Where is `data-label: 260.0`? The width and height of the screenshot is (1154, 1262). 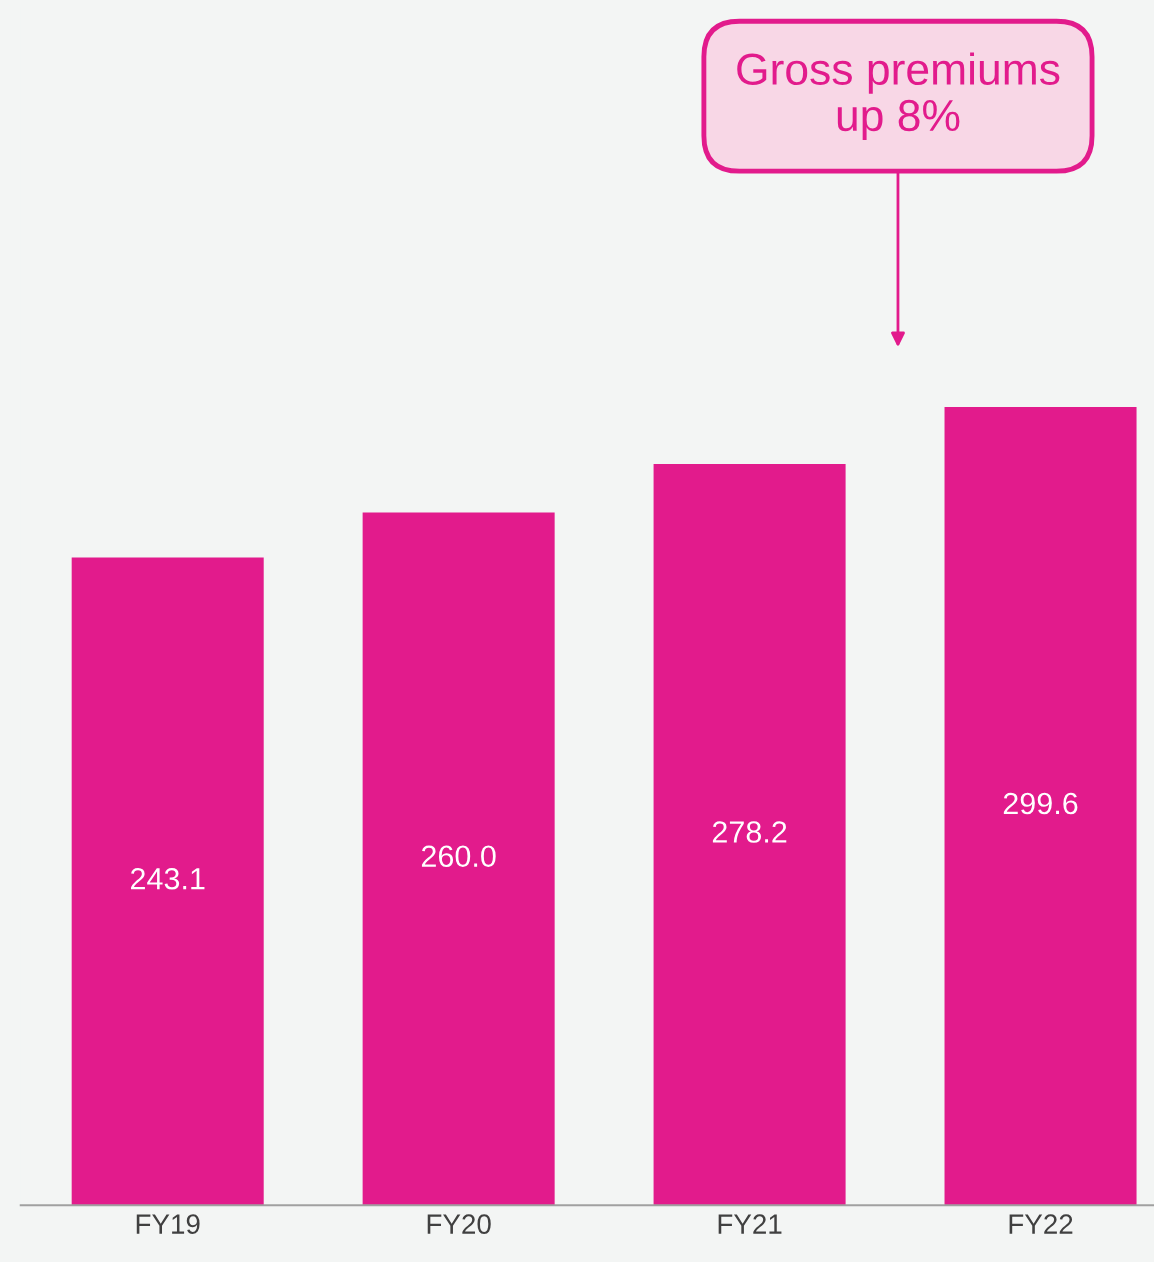 data-label: 260.0 is located at coordinates (458, 856).